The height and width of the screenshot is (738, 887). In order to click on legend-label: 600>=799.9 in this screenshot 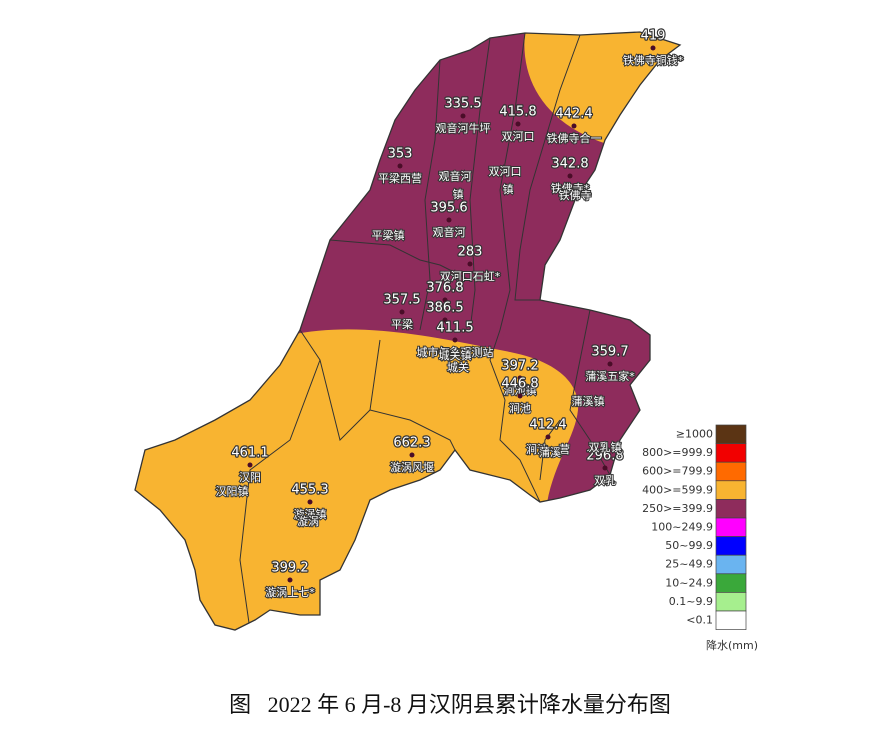, I will do `click(677, 471)`.